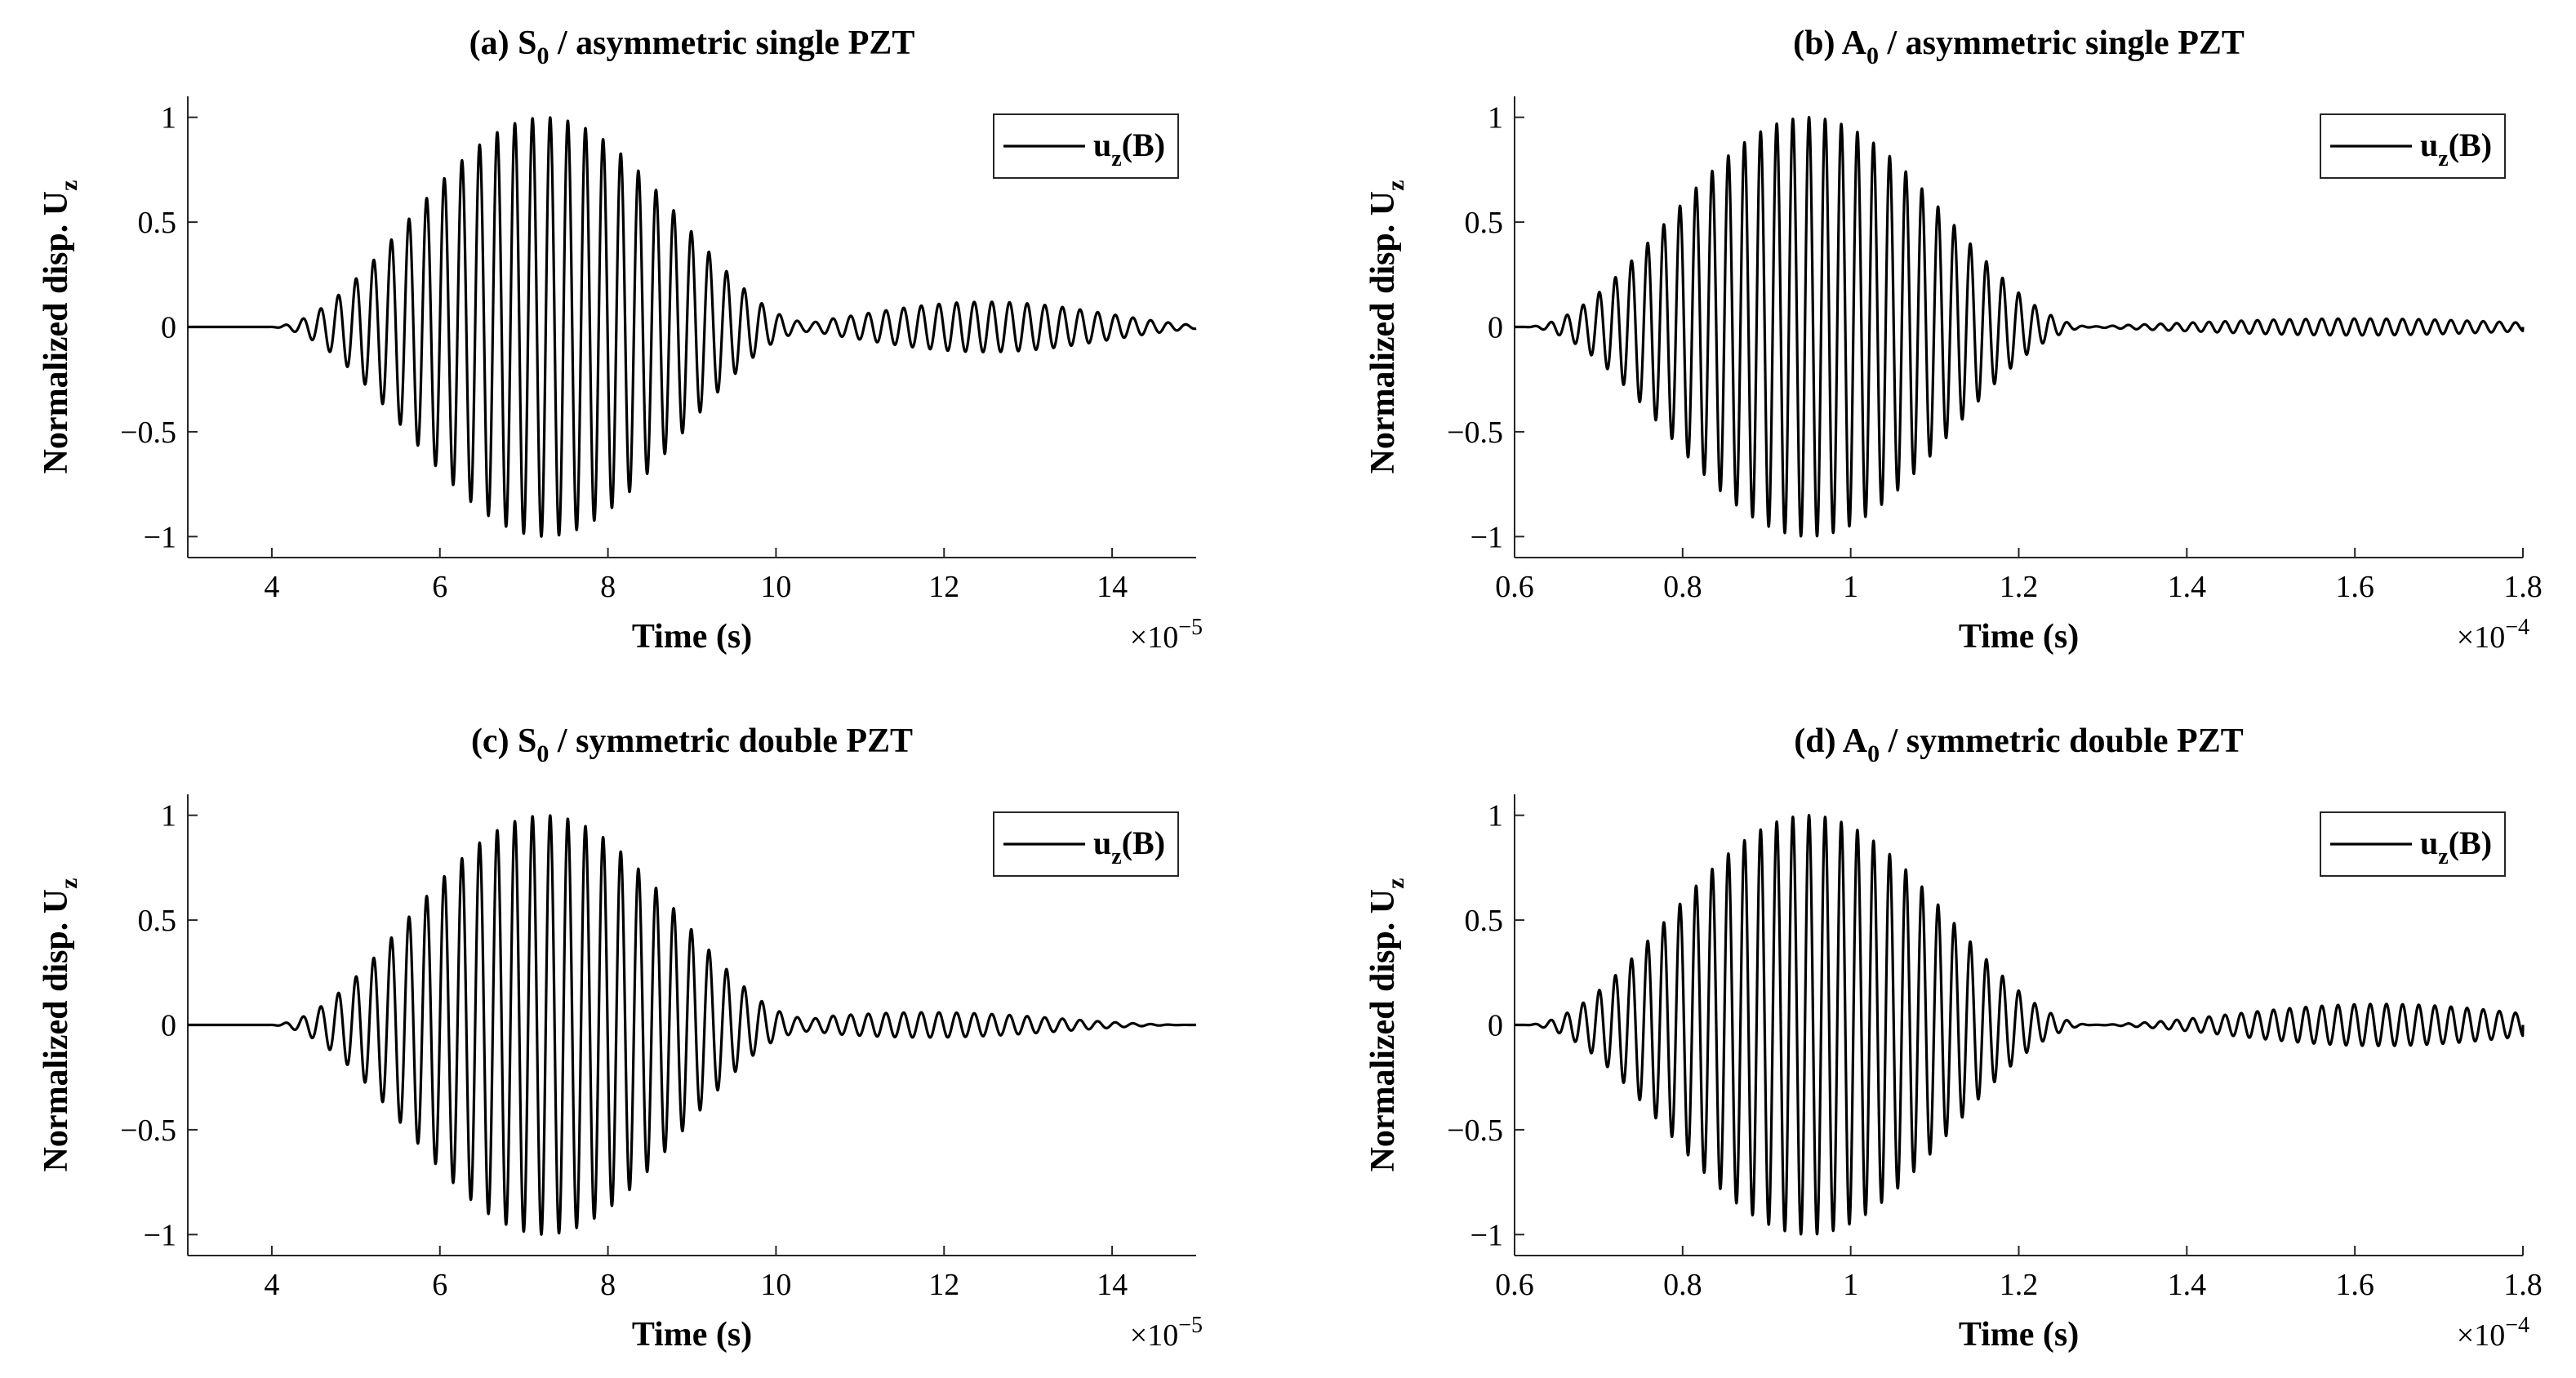 The image size is (2576, 1378). What do you see at coordinates (692, 744) in the screenshot?
I see `panel-title: (c) S0 / symmetric double PZT` at bounding box center [692, 744].